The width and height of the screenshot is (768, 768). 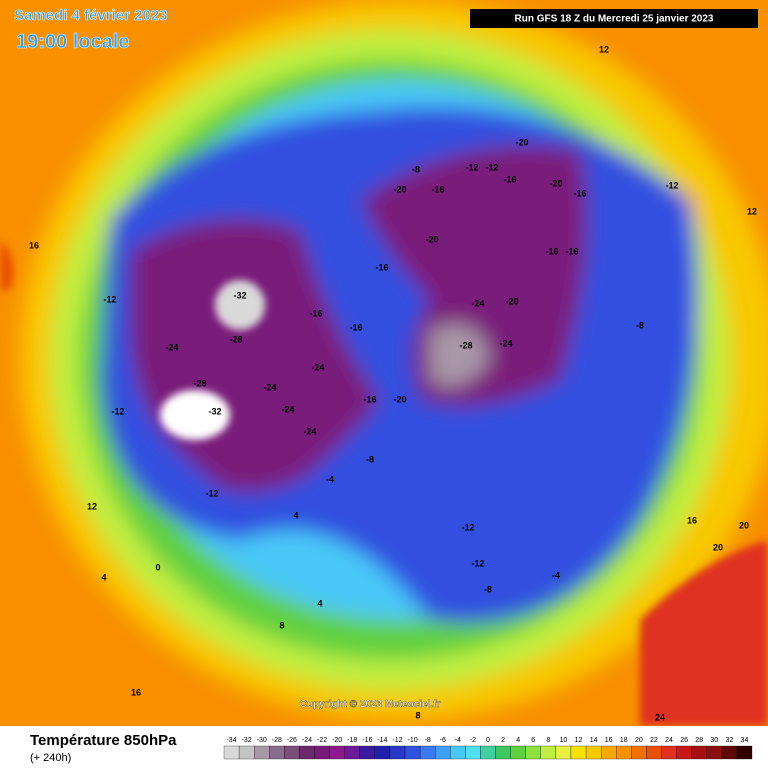 What do you see at coordinates (639, 740) in the screenshot?
I see `scale-label: 20` at bounding box center [639, 740].